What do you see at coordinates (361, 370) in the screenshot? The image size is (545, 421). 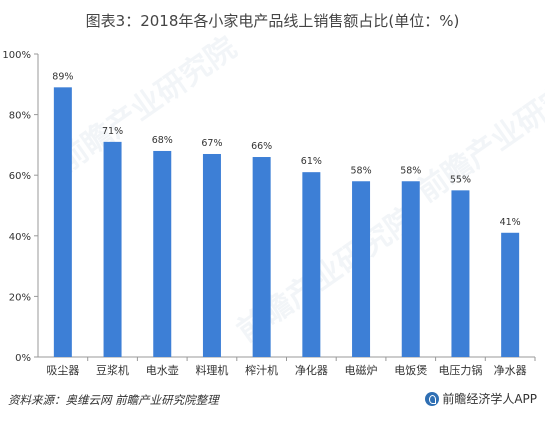 I see `x-tick-label: 电磁炉` at bounding box center [361, 370].